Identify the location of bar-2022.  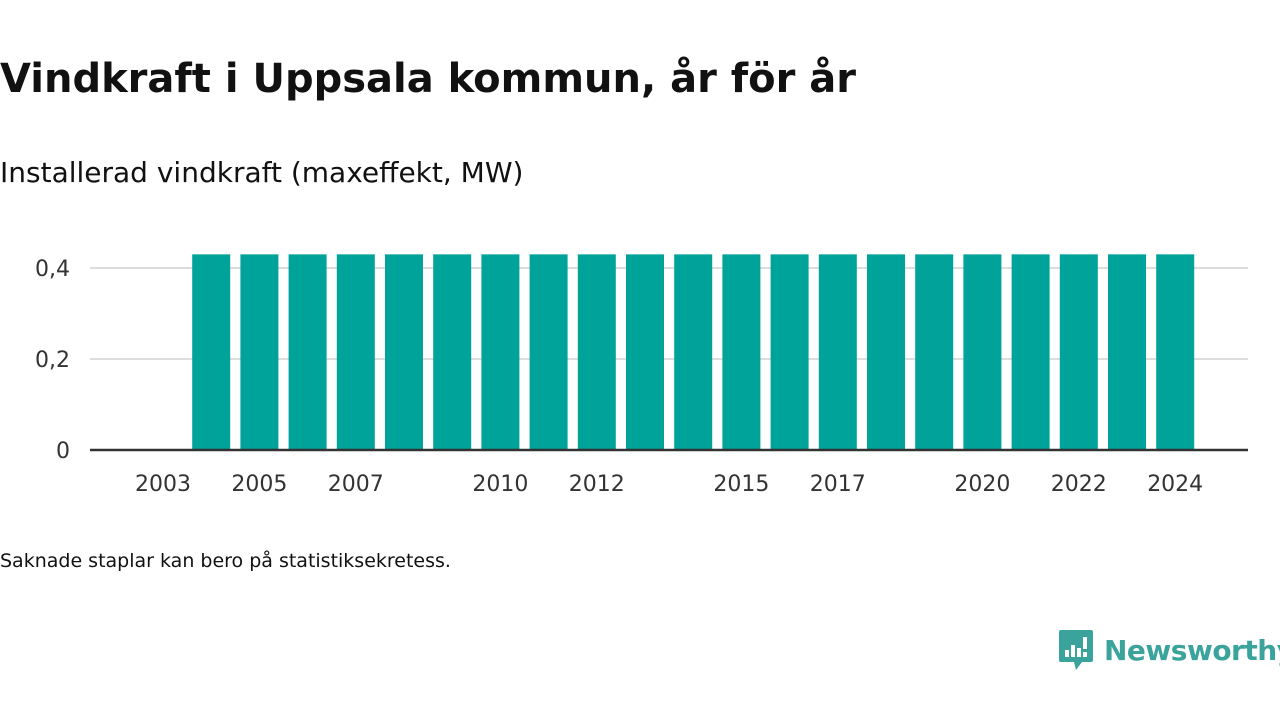
(1078, 352).